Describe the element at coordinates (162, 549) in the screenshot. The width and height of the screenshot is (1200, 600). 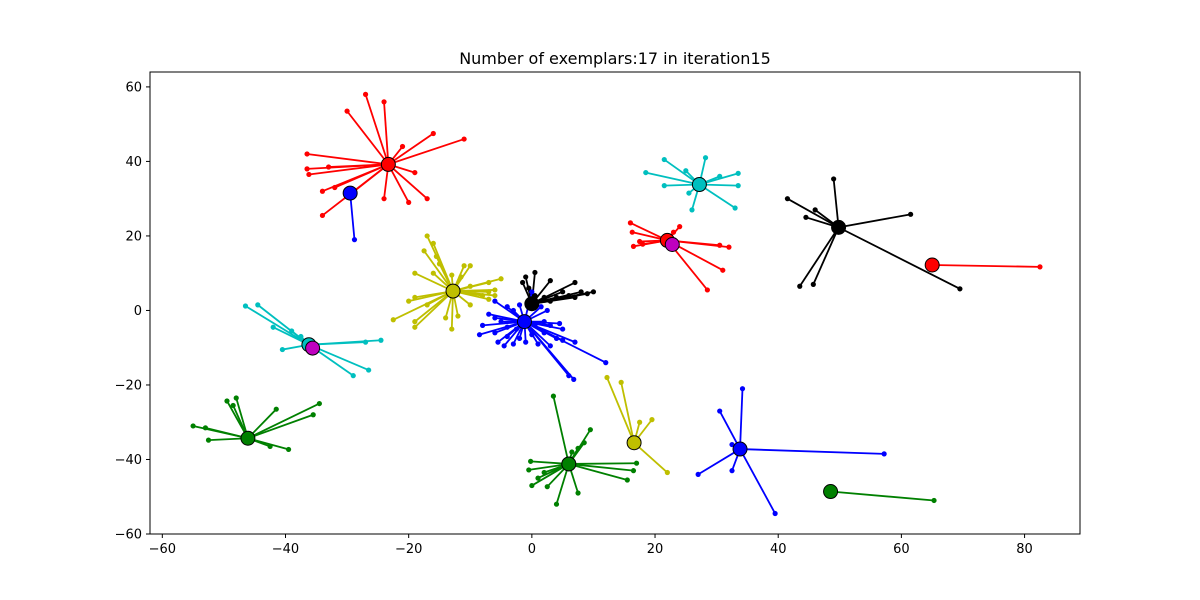
I see `x-tick-label--60: −60` at that location.